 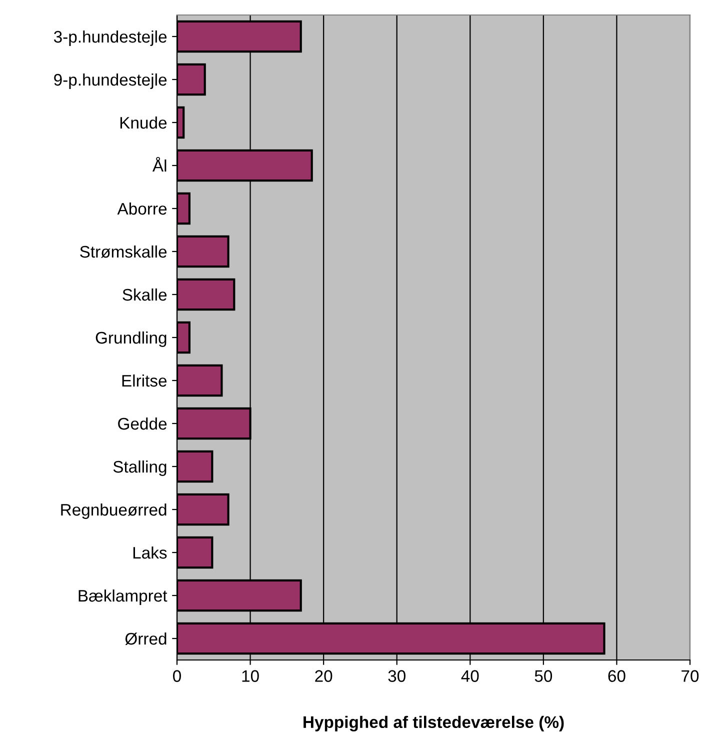 What do you see at coordinates (123, 597) in the screenshot?
I see `y-tick-label: Bæklampret` at bounding box center [123, 597].